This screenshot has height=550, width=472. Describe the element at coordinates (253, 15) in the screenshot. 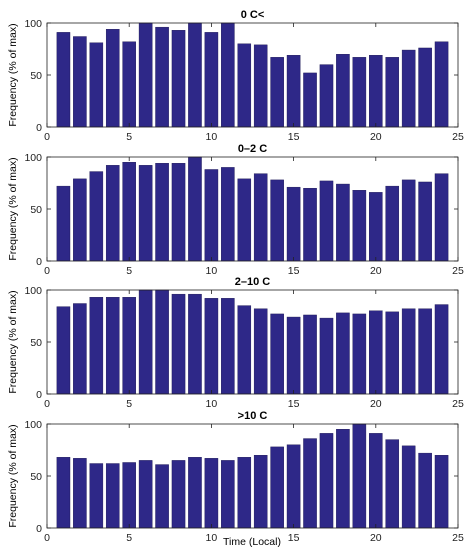

I see `panel-title: 0 C<` at that location.